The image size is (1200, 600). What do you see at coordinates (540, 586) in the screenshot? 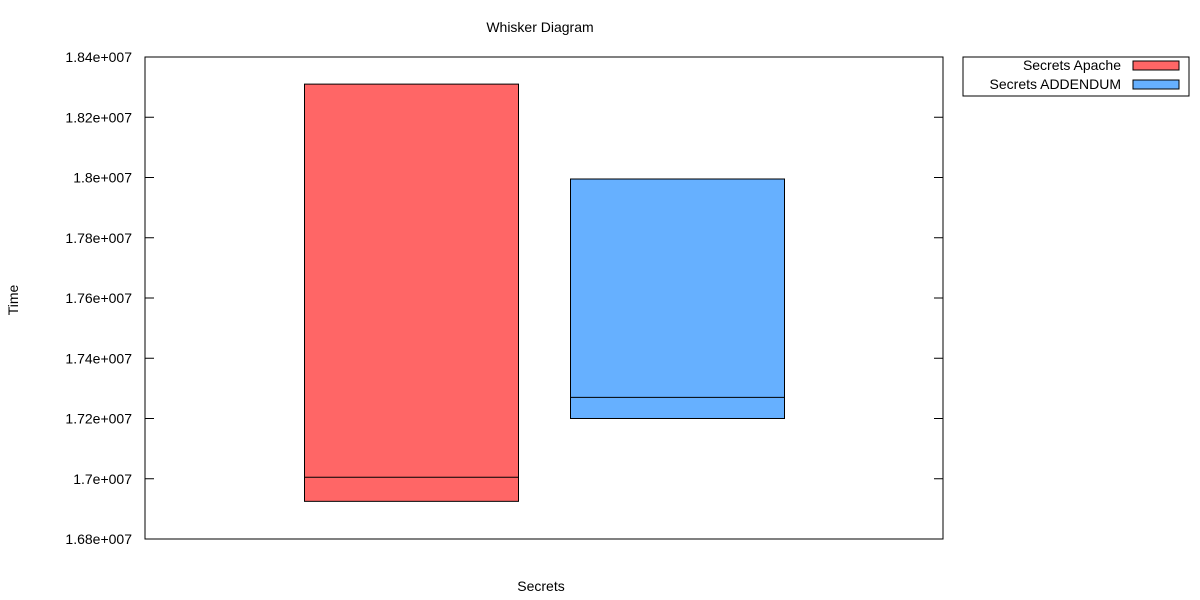
I see `x-axis-label: Secrets` at bounding box center [540, 586].